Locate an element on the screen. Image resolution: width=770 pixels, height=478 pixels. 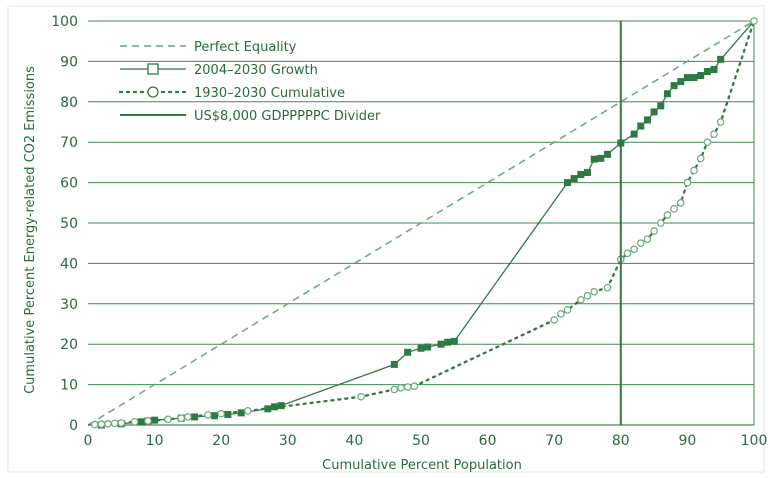
x-tick-label-80: 80 is located at coordinates (621, 441).